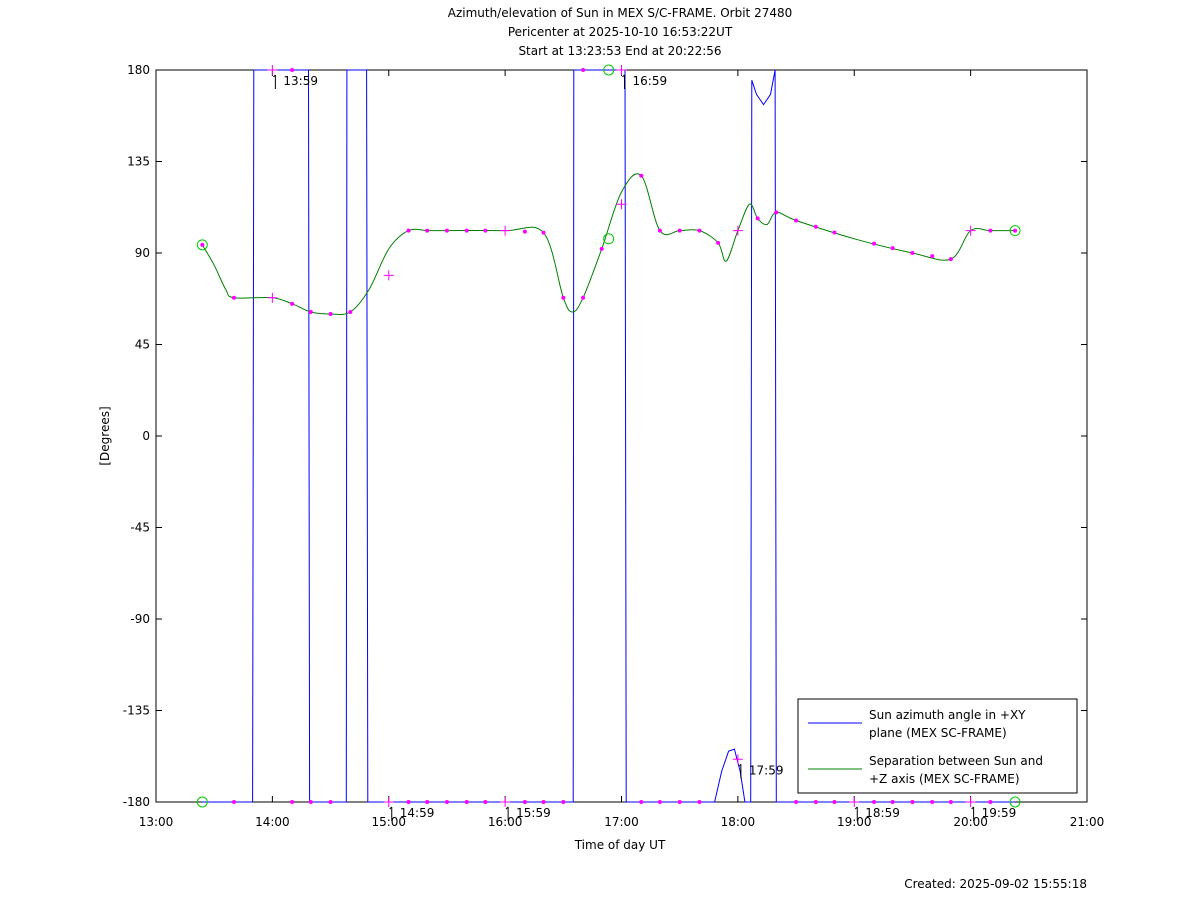 The image size is (1200, 901). I want to click on x-tick-label: 16:00, so click(505, 822).